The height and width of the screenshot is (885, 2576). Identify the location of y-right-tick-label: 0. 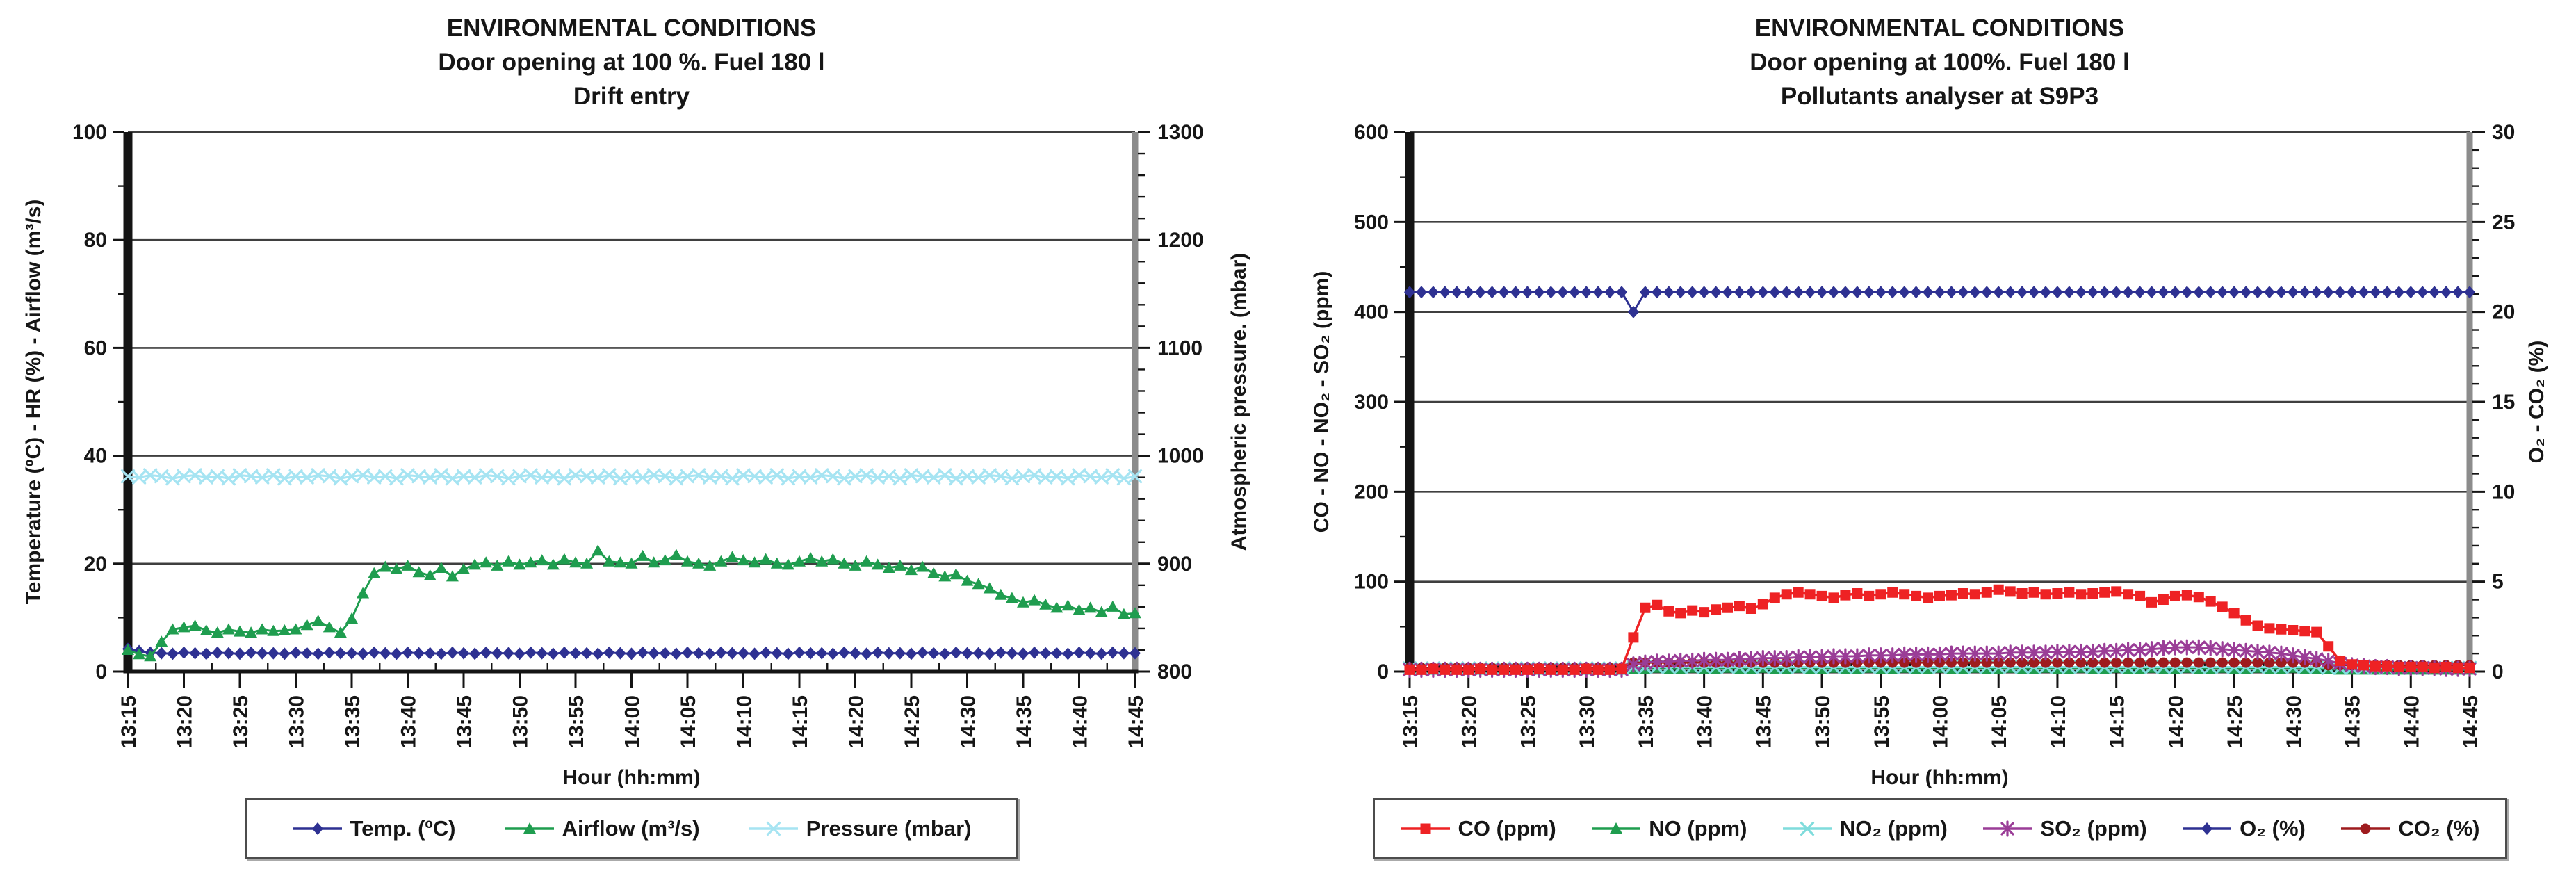
(2498, 671).